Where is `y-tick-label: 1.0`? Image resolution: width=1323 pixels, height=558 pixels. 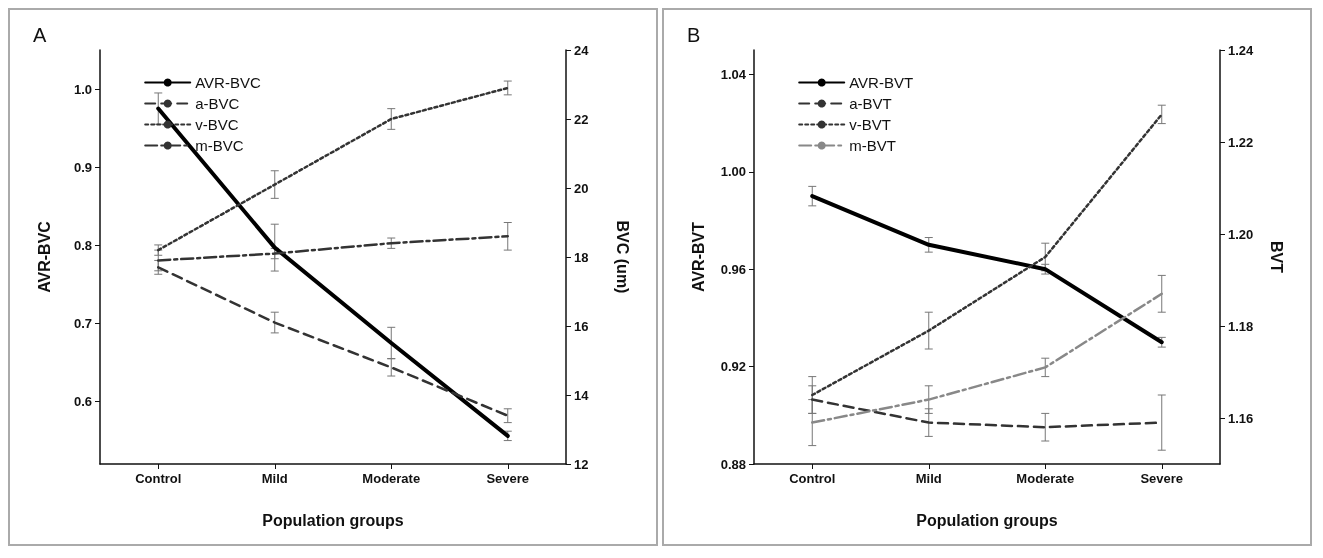 y-tick-label: 1.0 is located at coordinates (82, 89).